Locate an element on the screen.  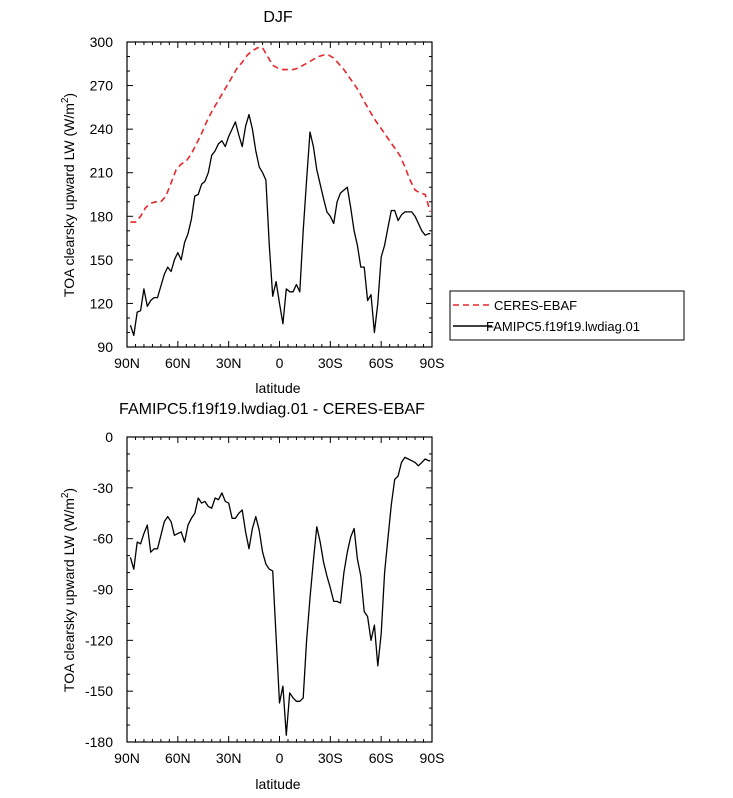
top-y-tick-label: 150 is located at coordinates (102, 260).